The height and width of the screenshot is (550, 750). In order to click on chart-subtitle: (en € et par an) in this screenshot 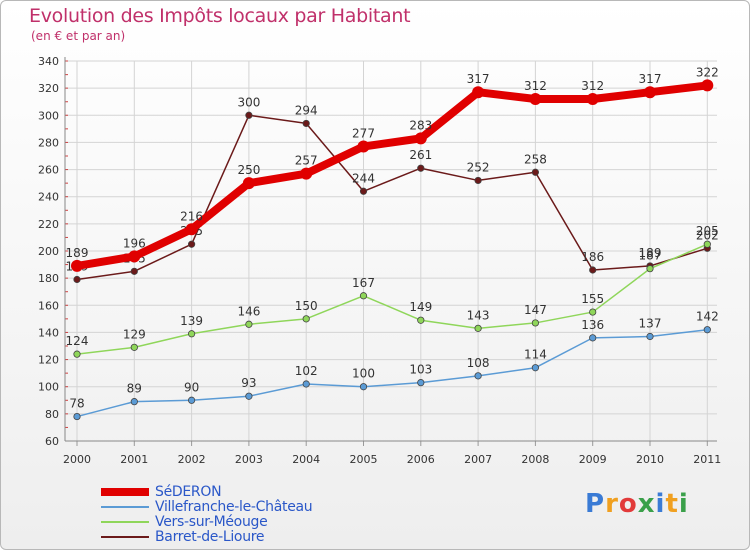, I will do `click(78, 36)`.